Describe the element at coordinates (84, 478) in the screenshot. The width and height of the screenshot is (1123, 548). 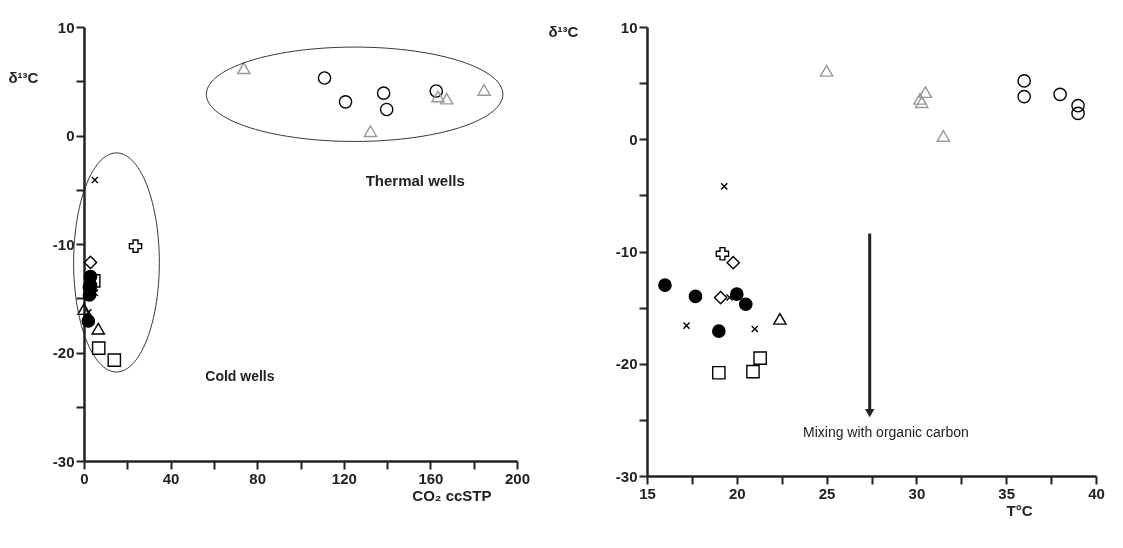
I see `x-tick-label: 0` at that location.